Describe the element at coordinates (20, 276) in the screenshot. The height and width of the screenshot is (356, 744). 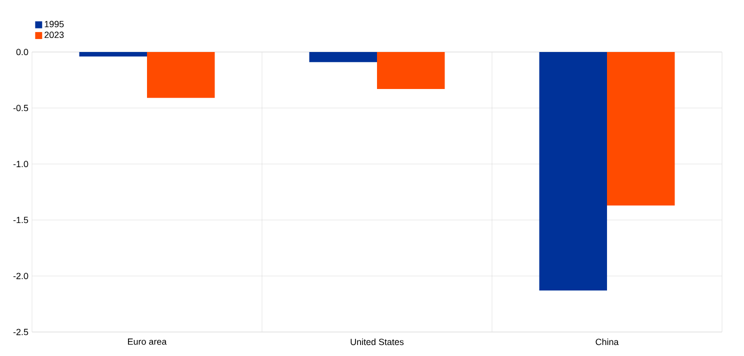
I see `y-tick-label: -2.0` at that location.